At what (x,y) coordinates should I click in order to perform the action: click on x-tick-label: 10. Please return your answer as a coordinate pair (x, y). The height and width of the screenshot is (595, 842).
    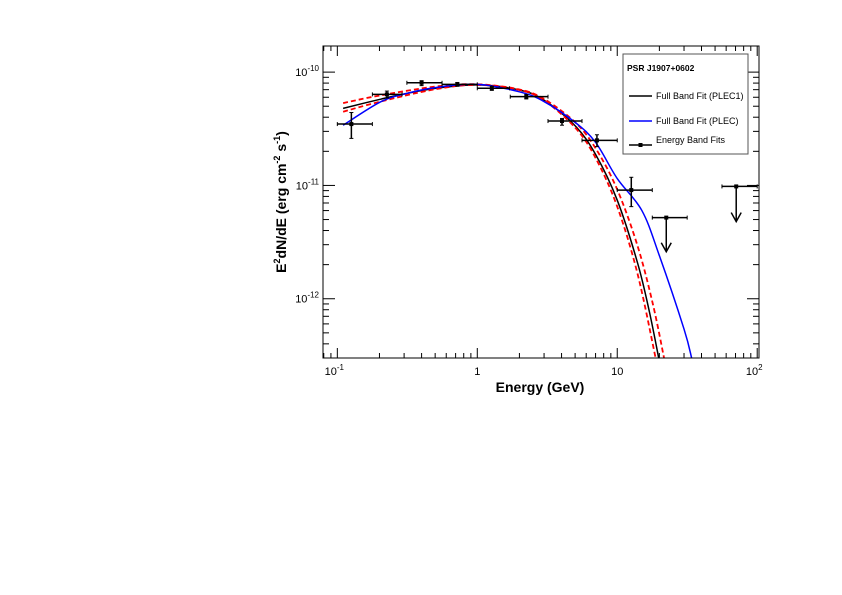
    Looking at the image, I should click on (617, 372).